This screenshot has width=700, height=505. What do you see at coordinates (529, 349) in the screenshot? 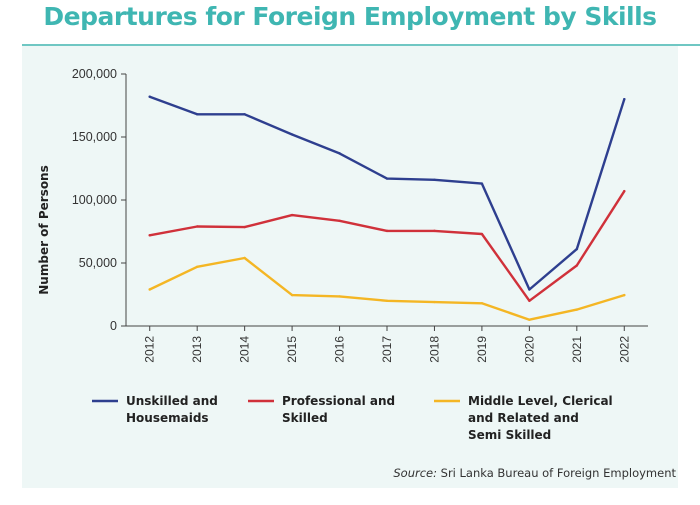
I see `x-tick-label: 2020` at bounding box center [529, 349].